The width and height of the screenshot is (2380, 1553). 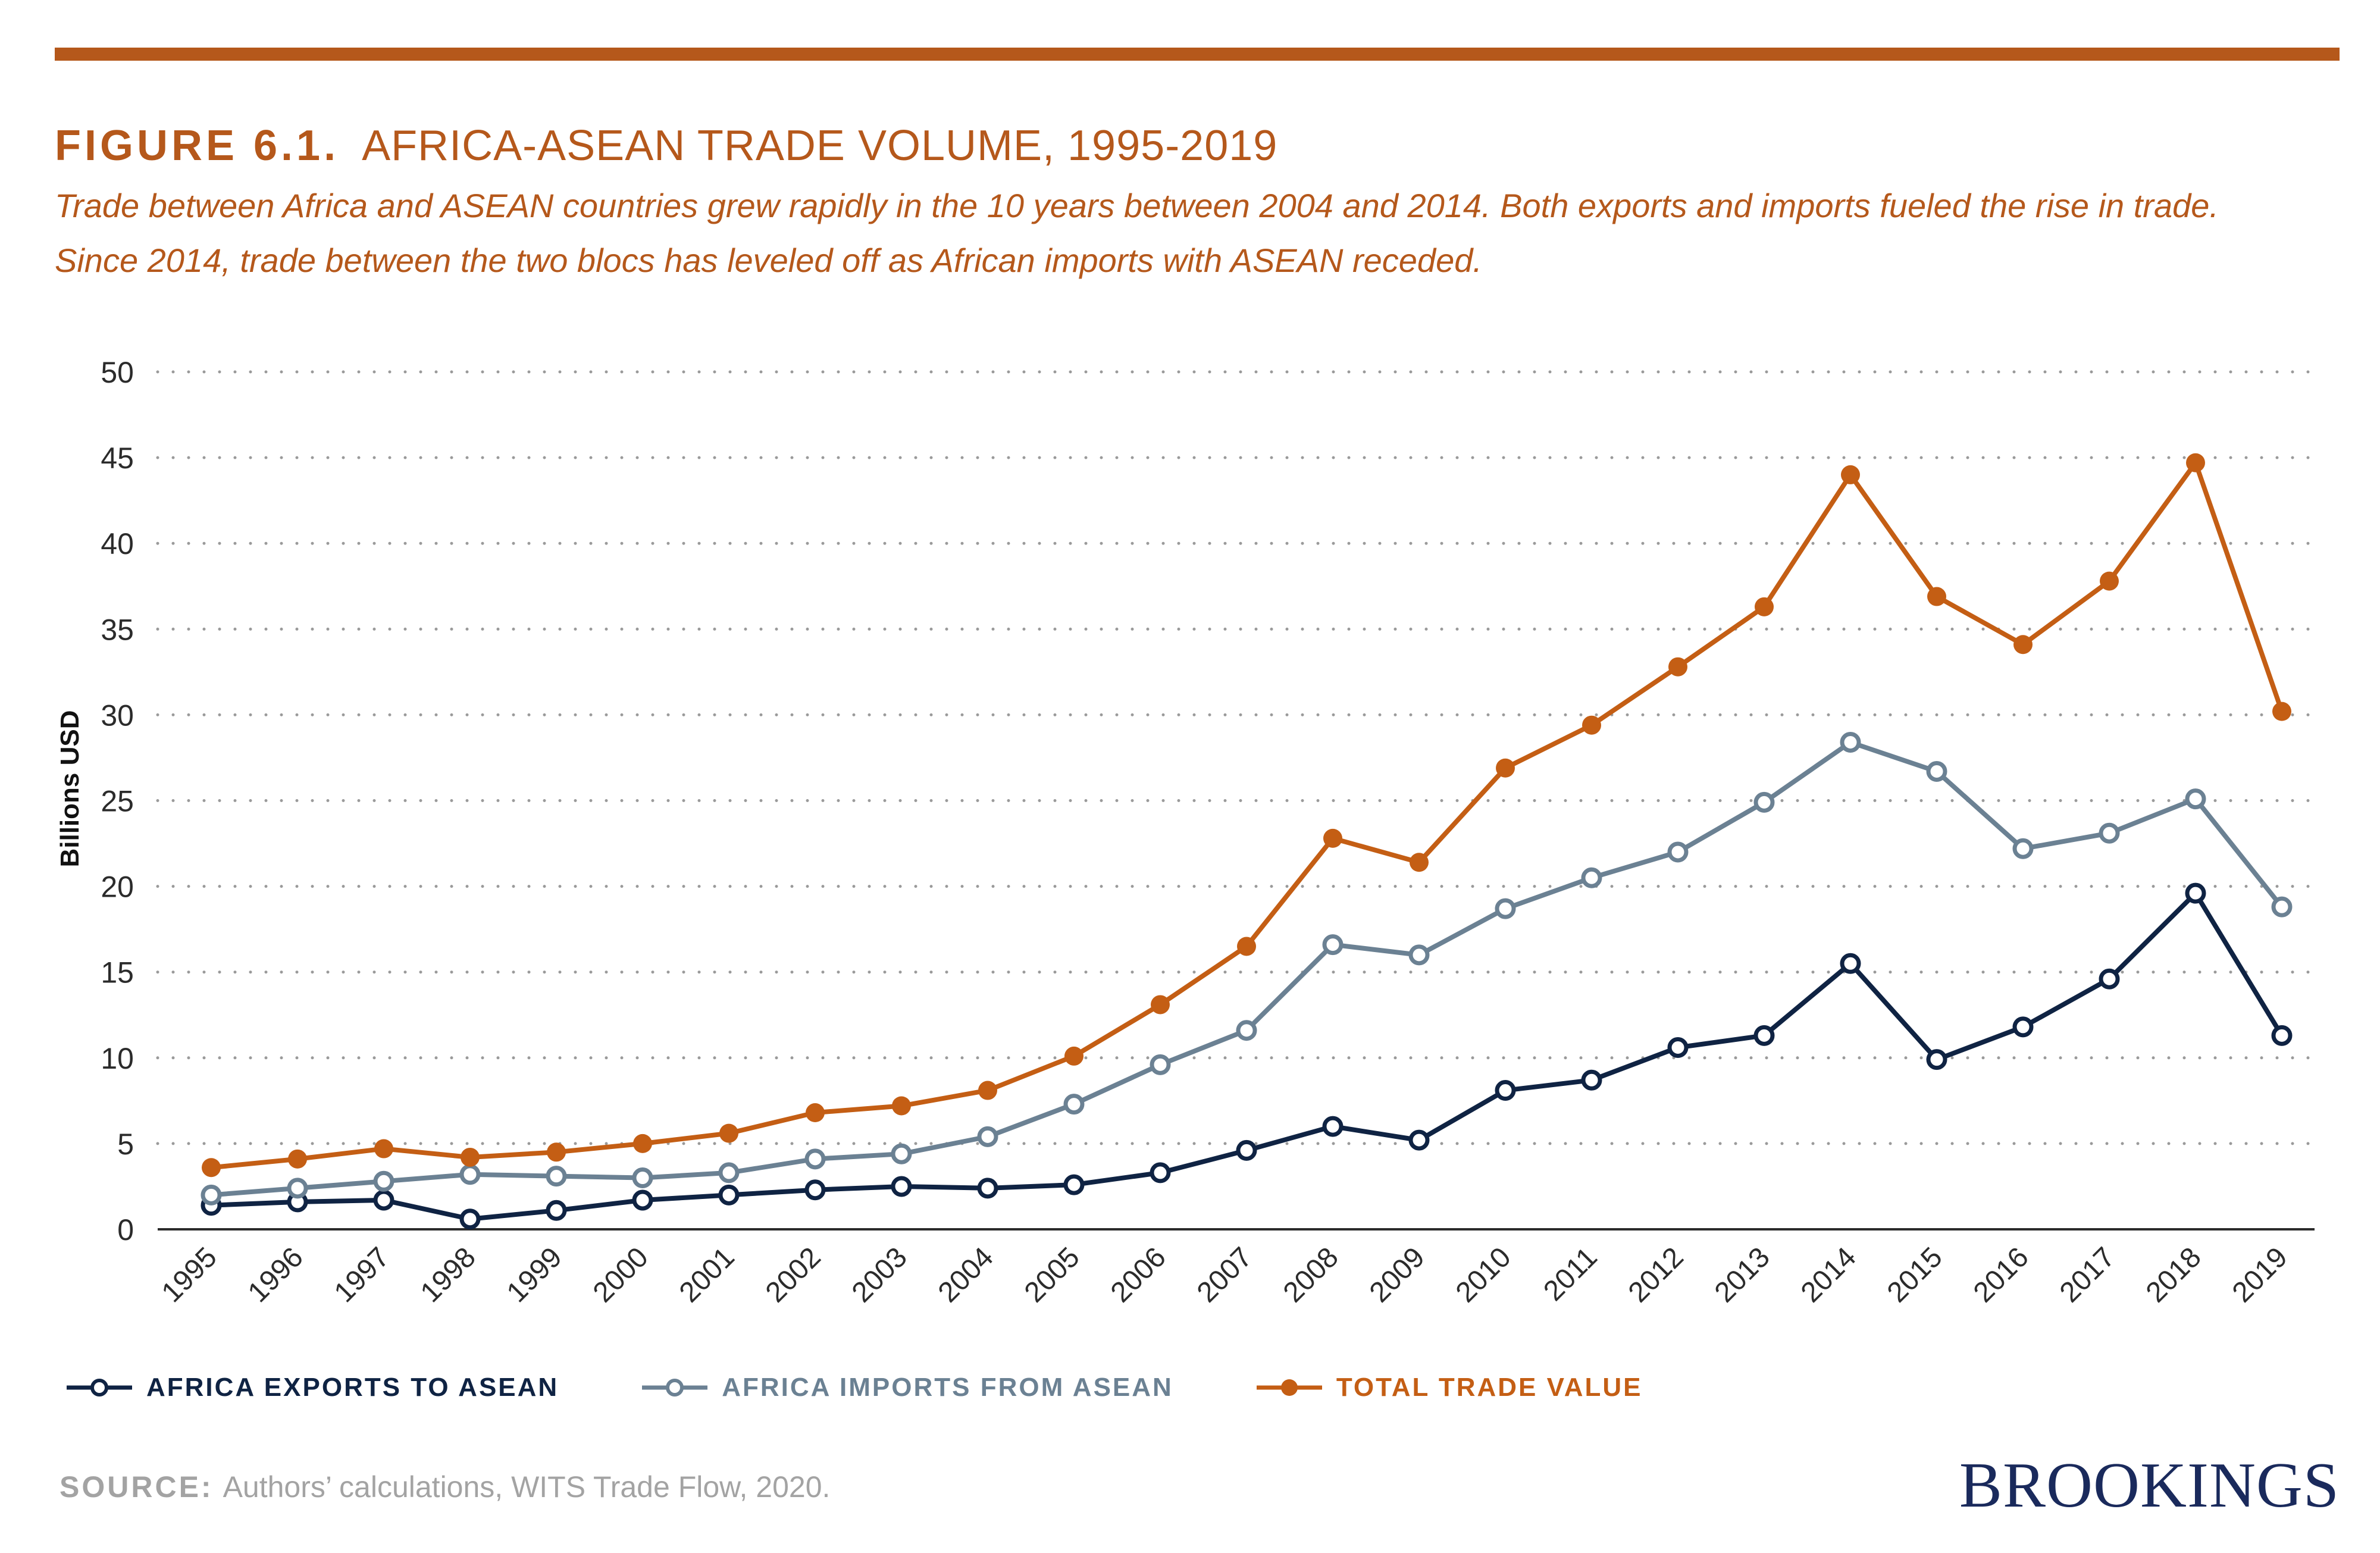 What do you see at coordinates (117, 973) in the screenshot?
I see `y-tick-label: 15` at bounding box center [117, 973].